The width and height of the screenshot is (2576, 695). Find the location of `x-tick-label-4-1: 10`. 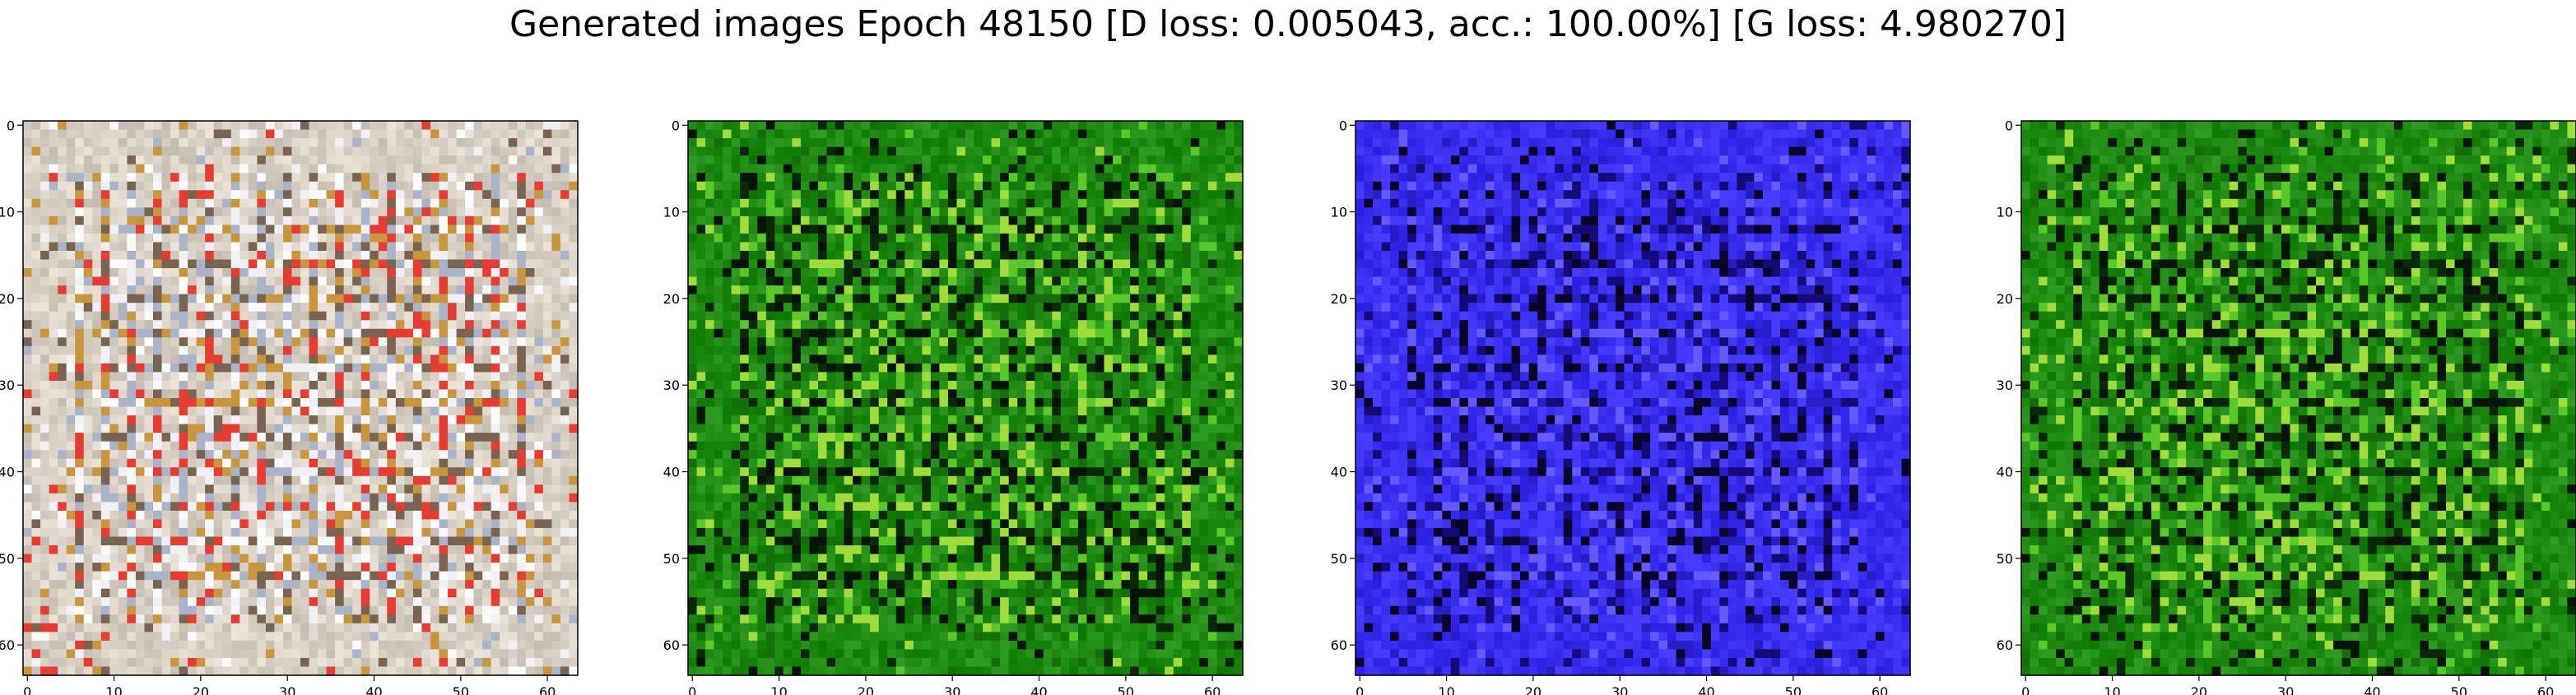

x-tick-label-4-1: 10 is located at coordinates (2112, 689).